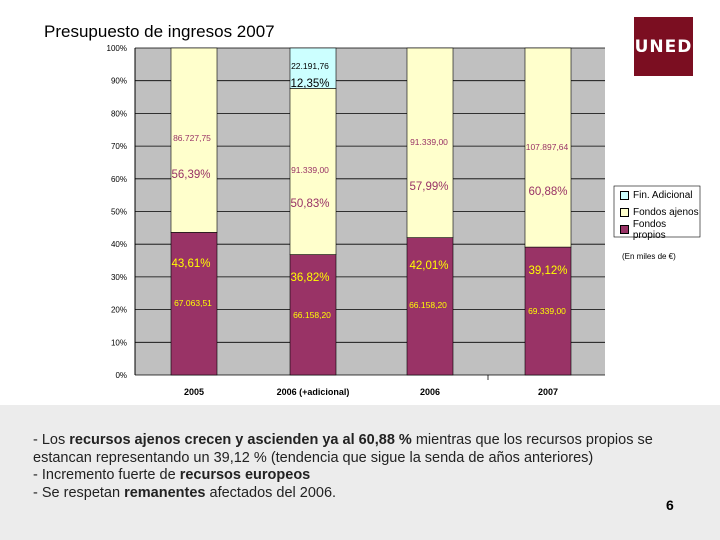 The width and height of the screenshot is (720, 540). I want to click on uned-logo: UNED, so click(663, 46).